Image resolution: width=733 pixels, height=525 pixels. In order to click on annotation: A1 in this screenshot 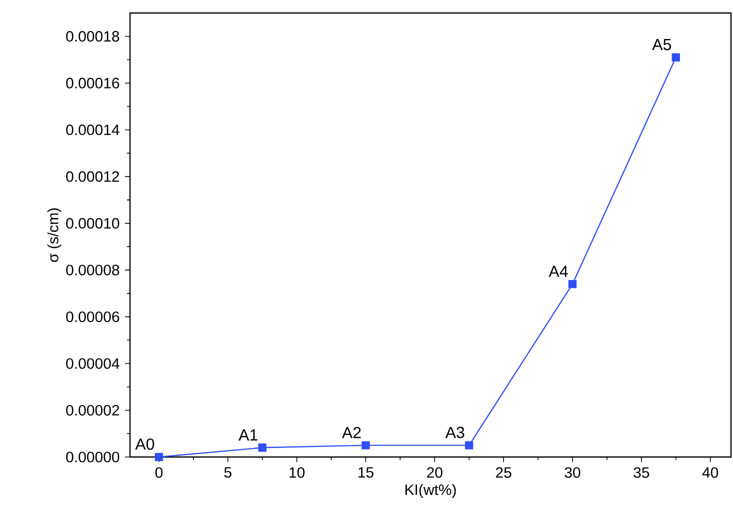, I will do `click(248, 434)`.